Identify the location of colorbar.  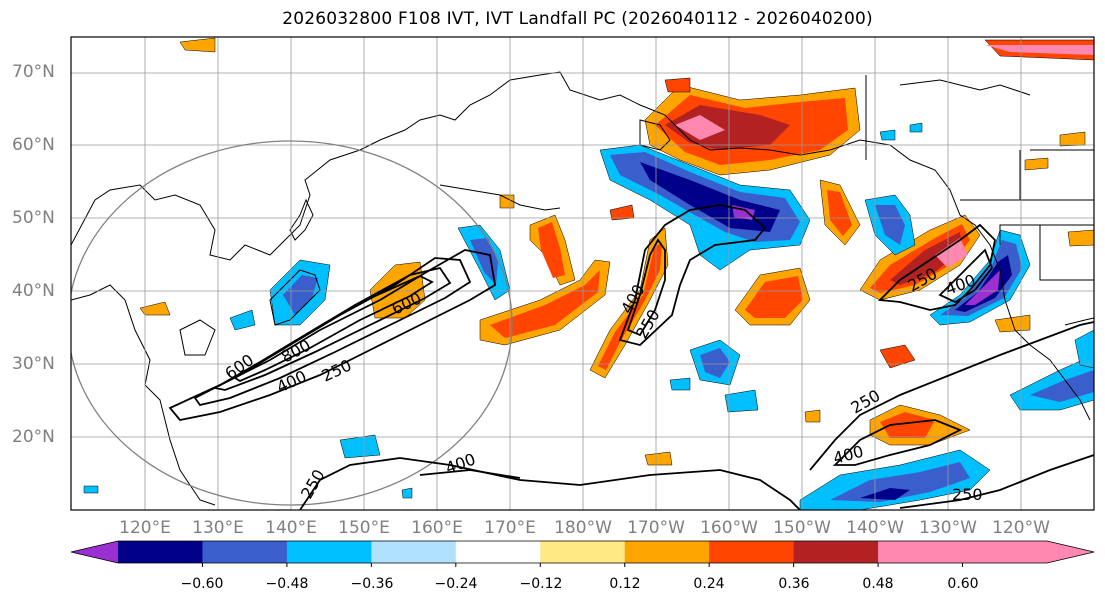
(582, 553).